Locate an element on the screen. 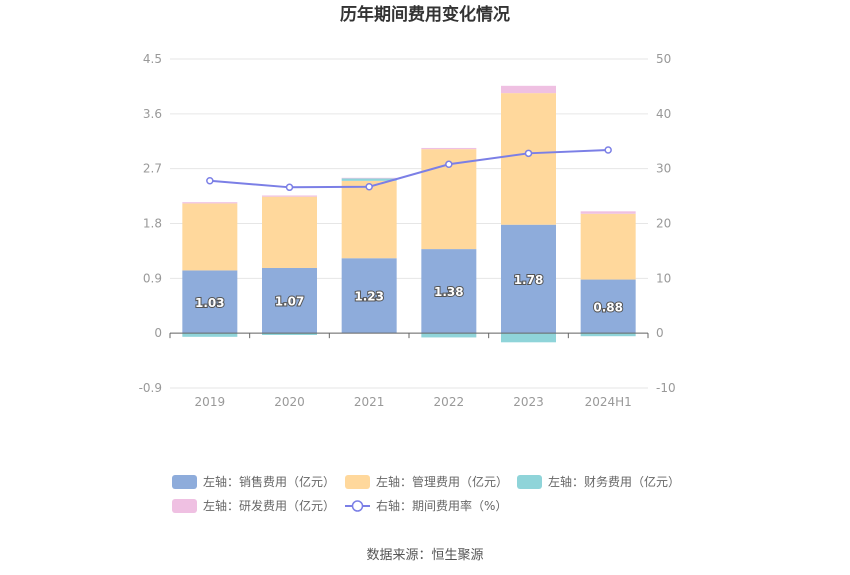  x-tick-label: 2023 is located at coordinates (528, 402).